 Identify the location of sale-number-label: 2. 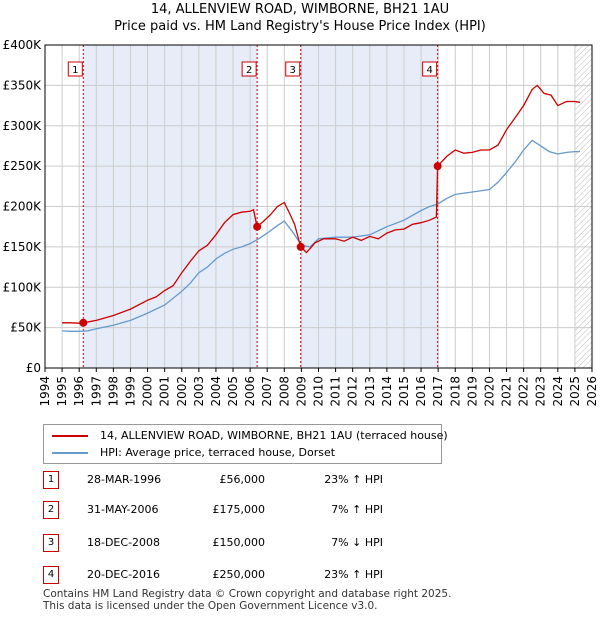
(249, 70).